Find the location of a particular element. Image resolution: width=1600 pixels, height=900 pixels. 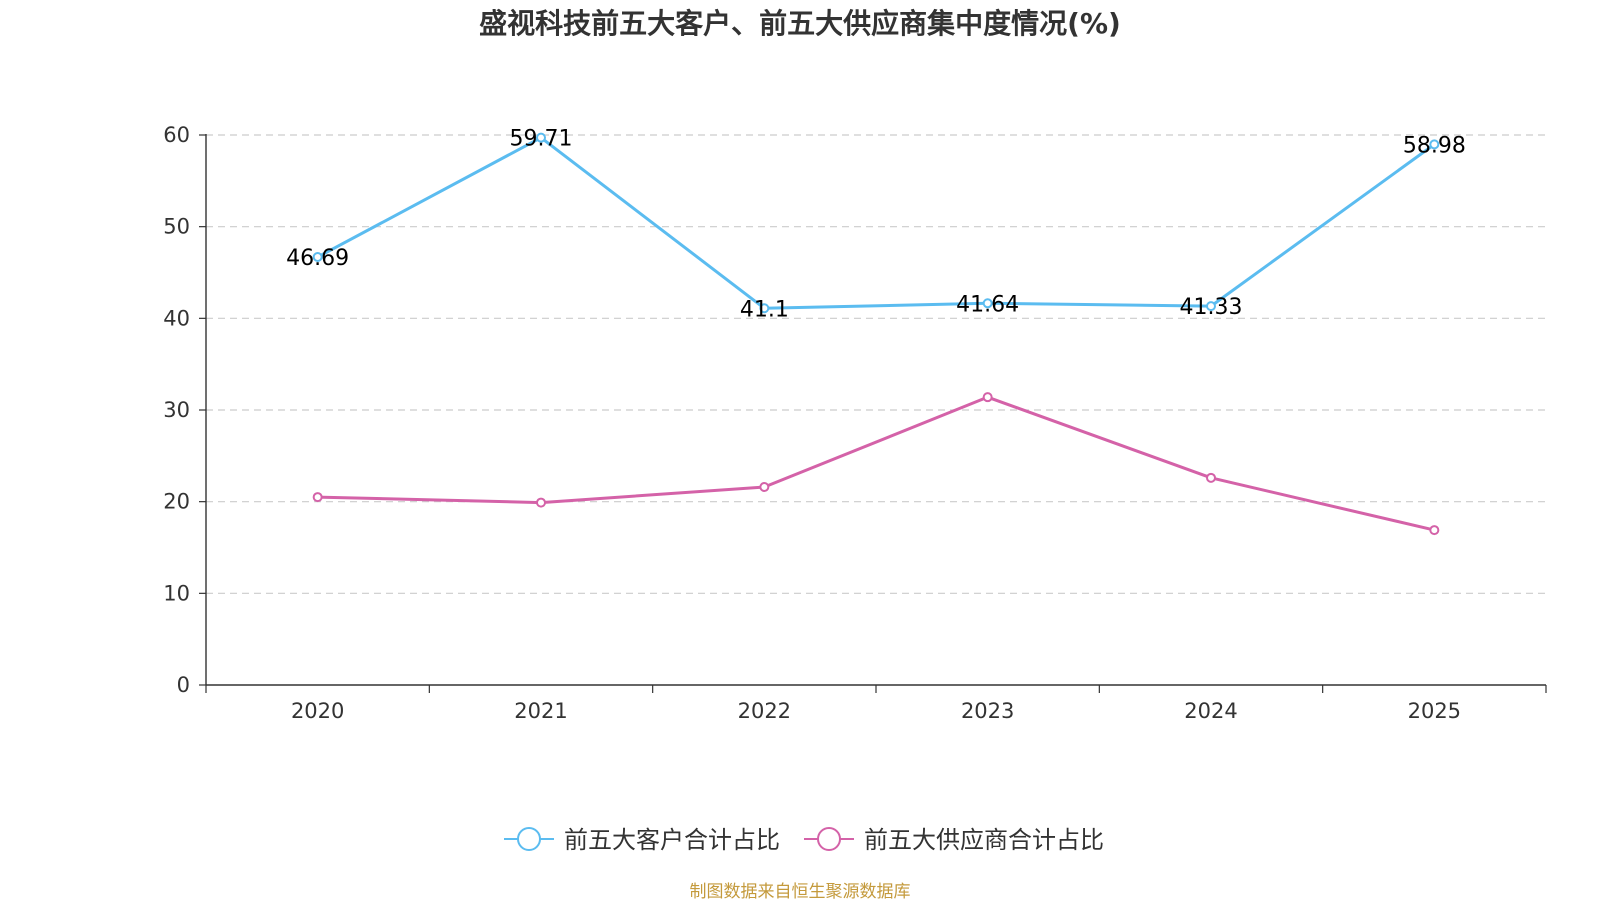

y-tick-label-60: 60 is located at coordinates (176, 135).